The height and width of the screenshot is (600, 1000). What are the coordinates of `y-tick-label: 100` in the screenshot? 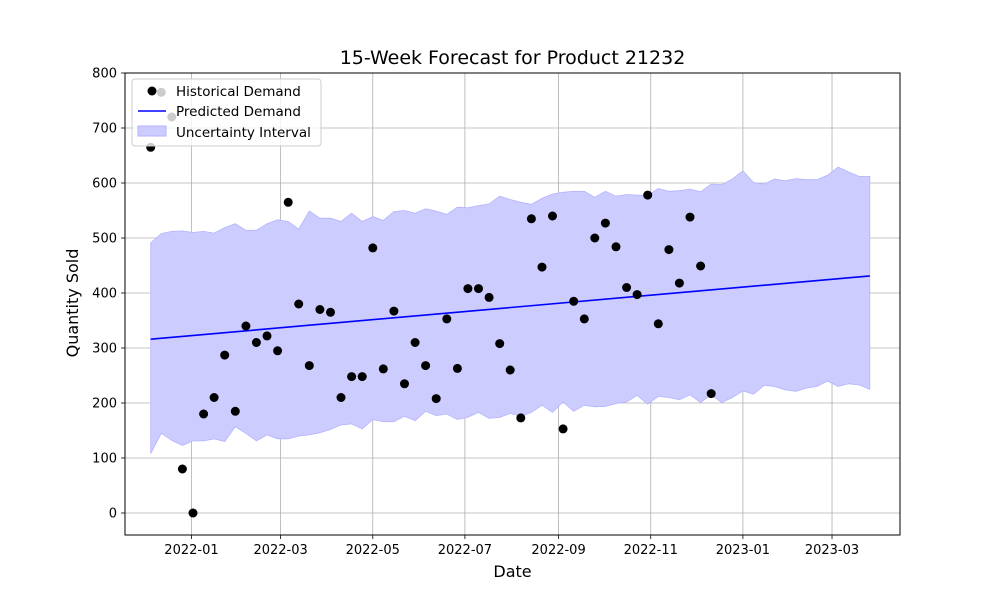 It's located at (104, 459).